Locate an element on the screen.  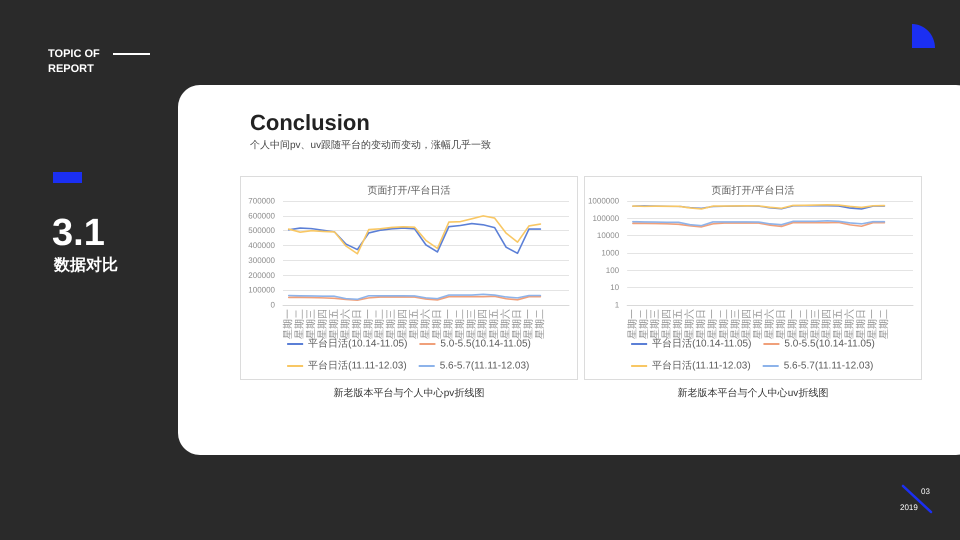
text: 新老版本平台与个人中心uv折线图 is located at coordinates (753, 393).